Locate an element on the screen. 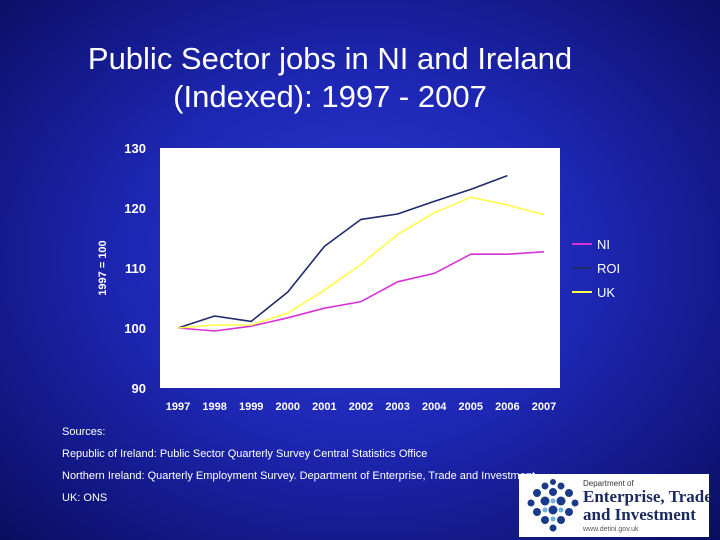 The height and width of the screenshot is (540, 720). y-axis: 90 100 110 120 130 is located at coordinates (135, 268).